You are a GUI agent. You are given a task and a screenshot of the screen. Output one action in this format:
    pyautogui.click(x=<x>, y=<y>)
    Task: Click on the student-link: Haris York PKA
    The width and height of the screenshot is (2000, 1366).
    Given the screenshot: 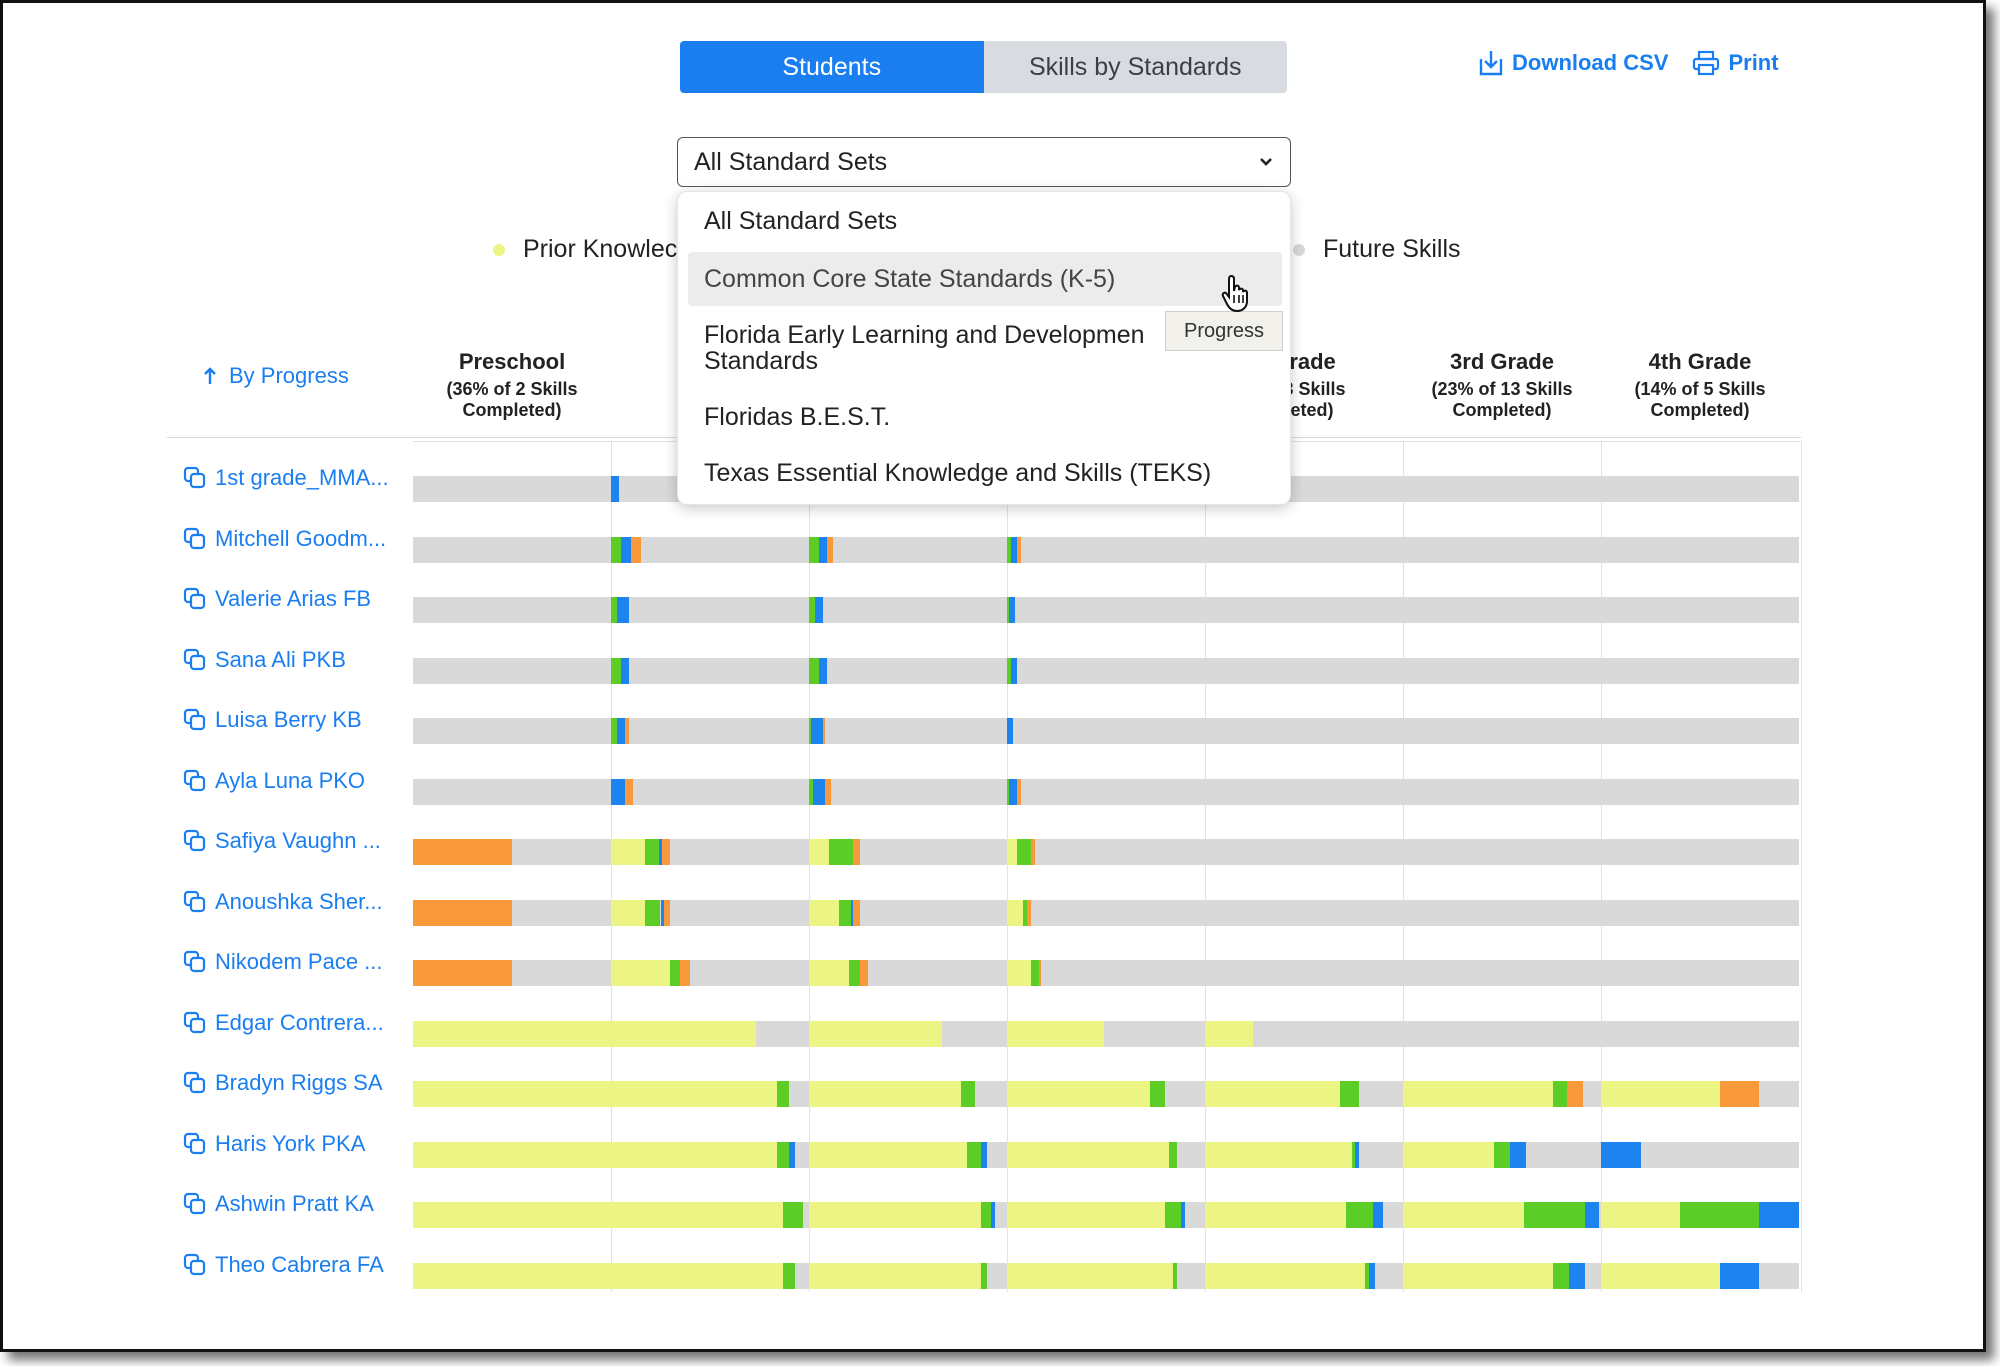 What is the action you would take?
    pyautogui.click(x=274, y=1144)
    